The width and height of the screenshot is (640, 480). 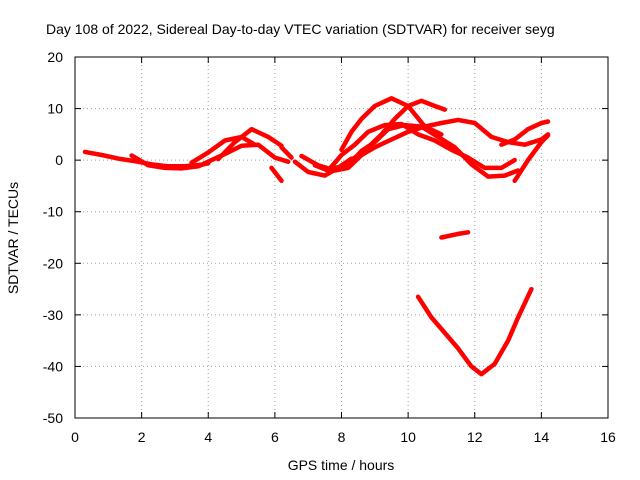 I want to click on y-tick-label: -40, so click(x=53, y=366).